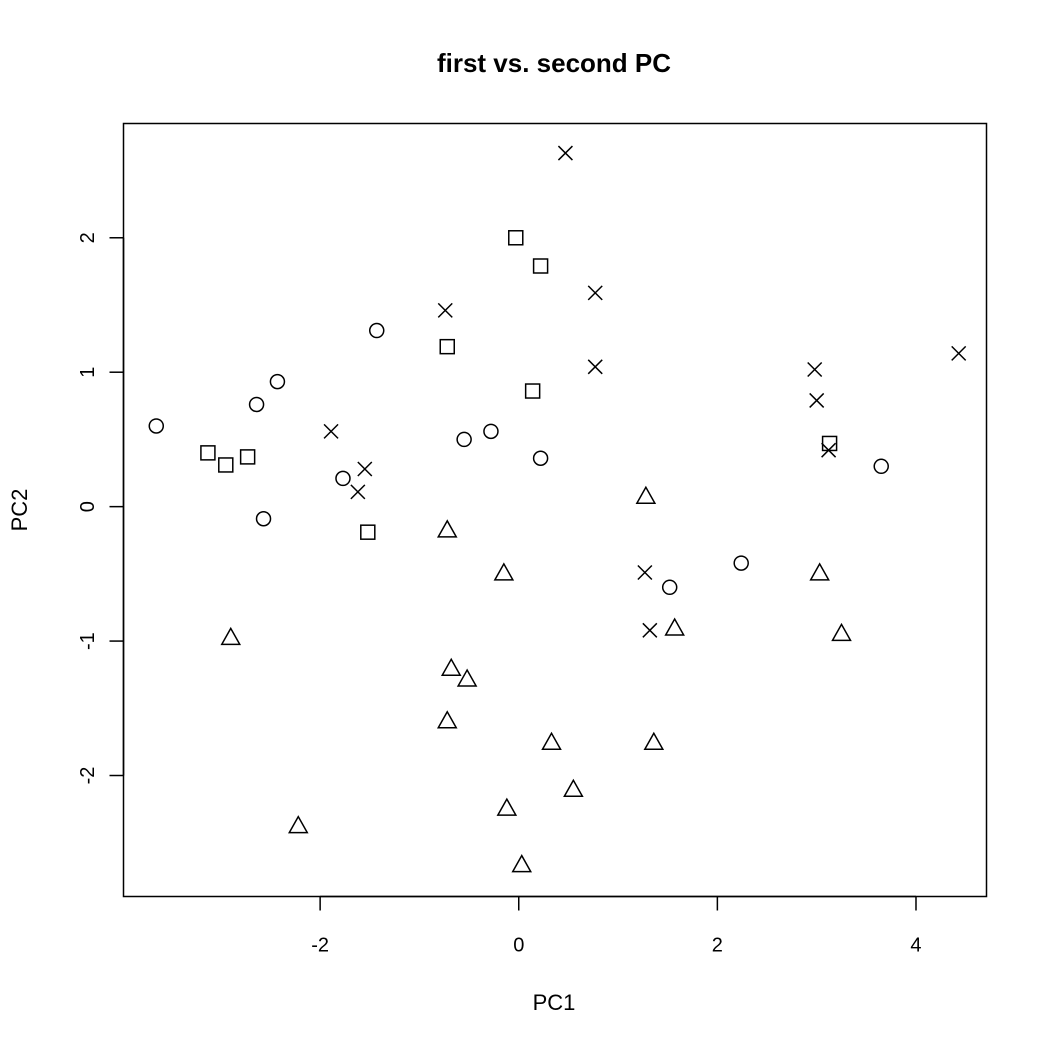 This screenshot has width=1050, height=1050. I want to click on x-axis: -2 0 2 4, so click(616, 926).